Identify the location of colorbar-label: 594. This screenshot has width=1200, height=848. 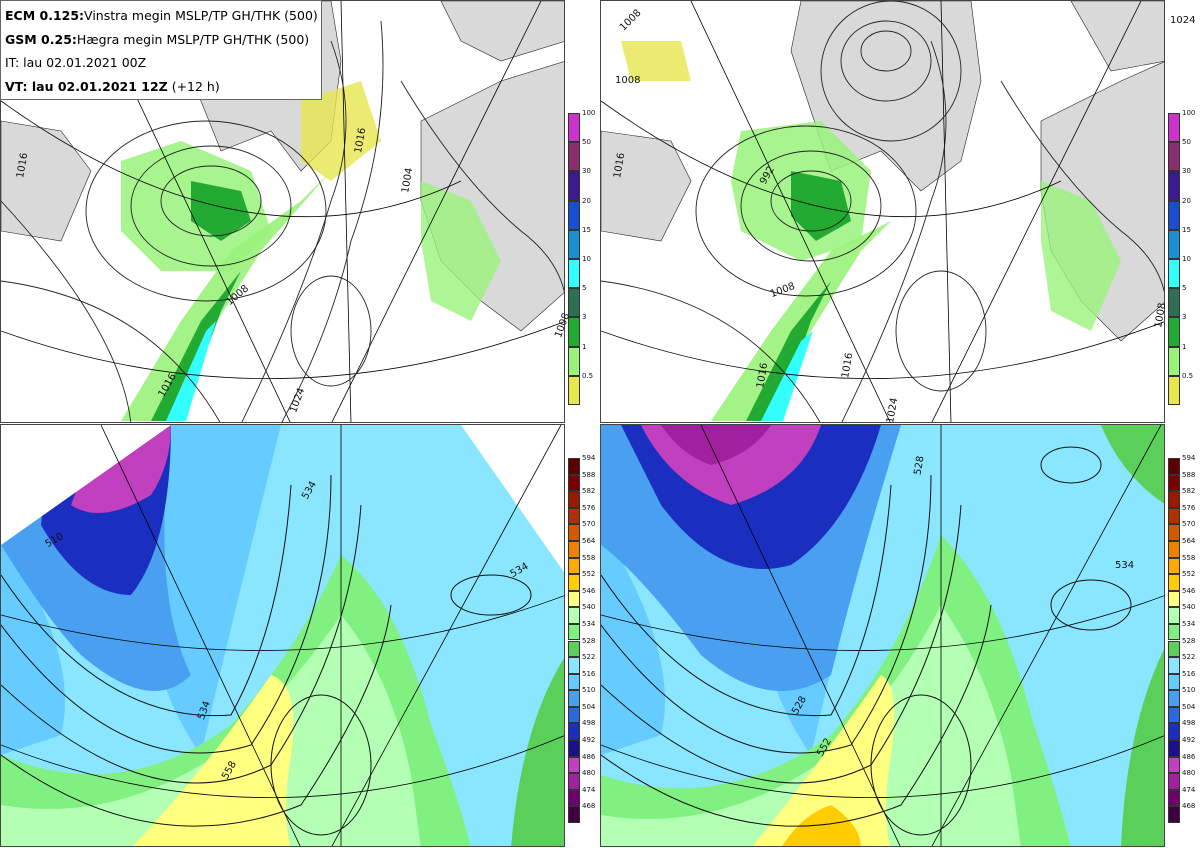
(1189, 458).